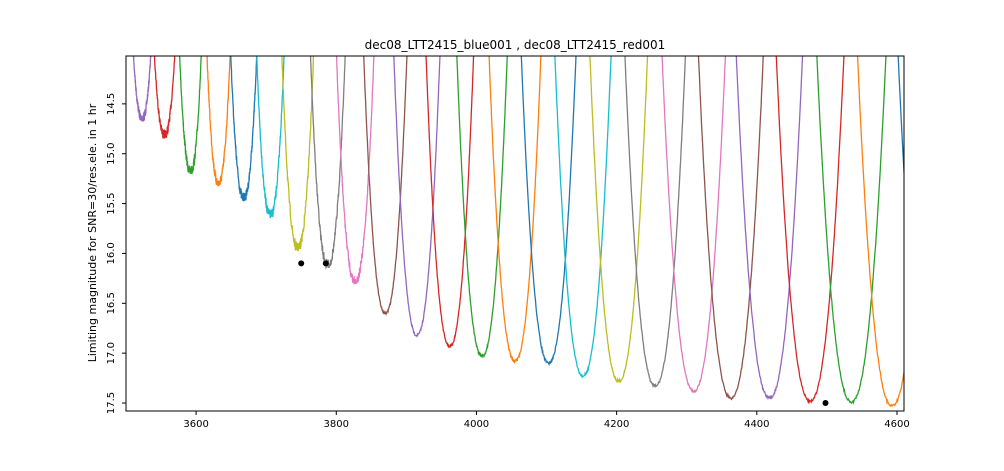 The image size is (1004, 471). I want to click on y-tick-label: 15.5, so click(111, 203).